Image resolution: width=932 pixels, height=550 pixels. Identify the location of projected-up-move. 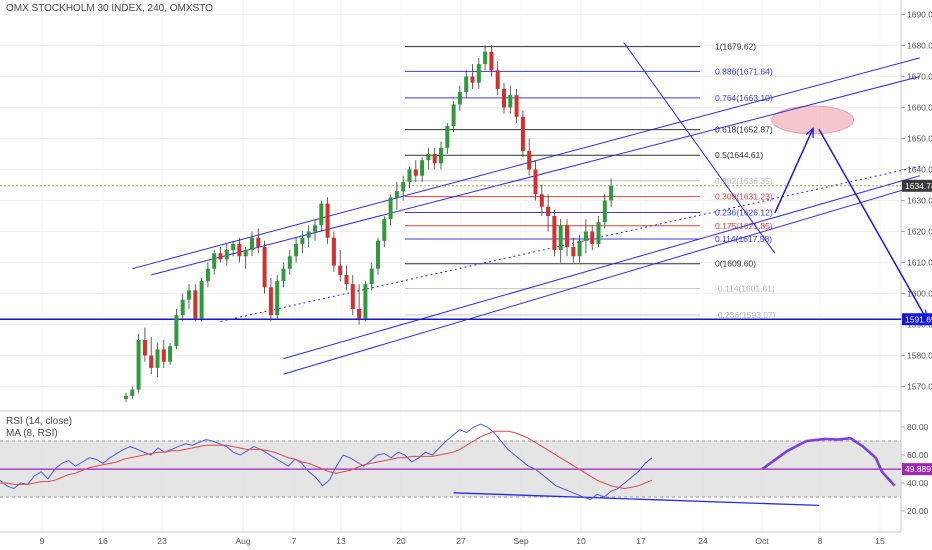
(793, 171).